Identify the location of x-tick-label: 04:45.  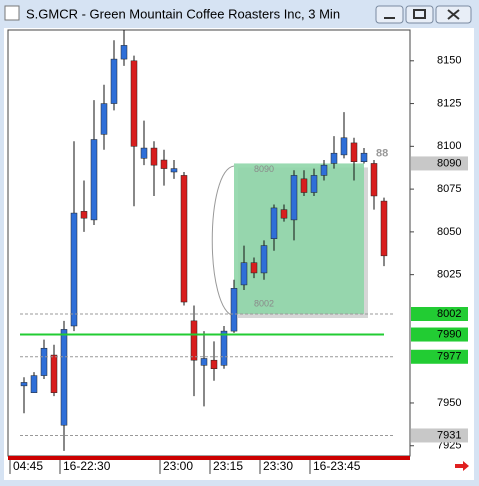
(28, 466).